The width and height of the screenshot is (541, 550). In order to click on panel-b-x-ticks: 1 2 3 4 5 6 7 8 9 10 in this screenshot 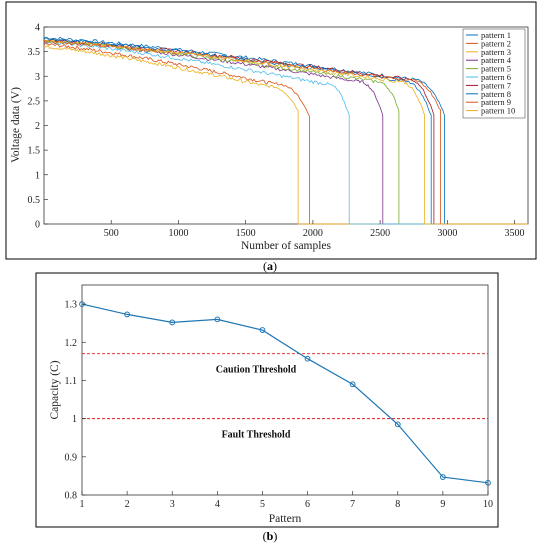, I will do `click(286, 500)`.